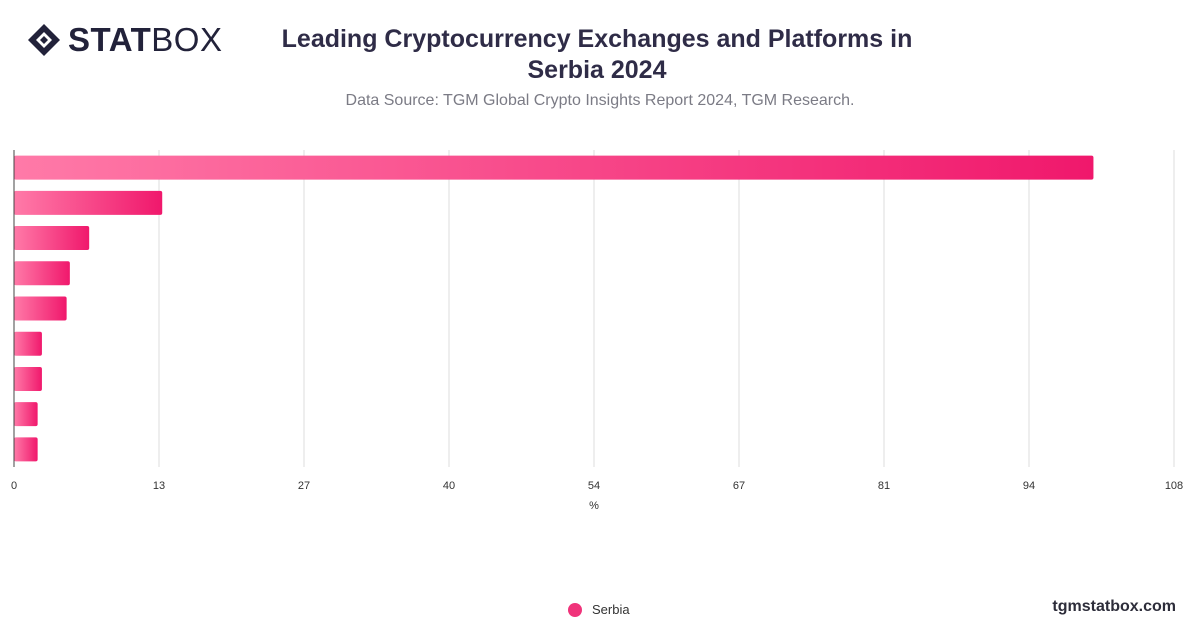 The width and height of the screenshot is (1200, 628). What do you see at coordinates (1114, 606) in the screenshot?
I see `website-label: tgmstatbox.com` at bounding box center [1114, 606].